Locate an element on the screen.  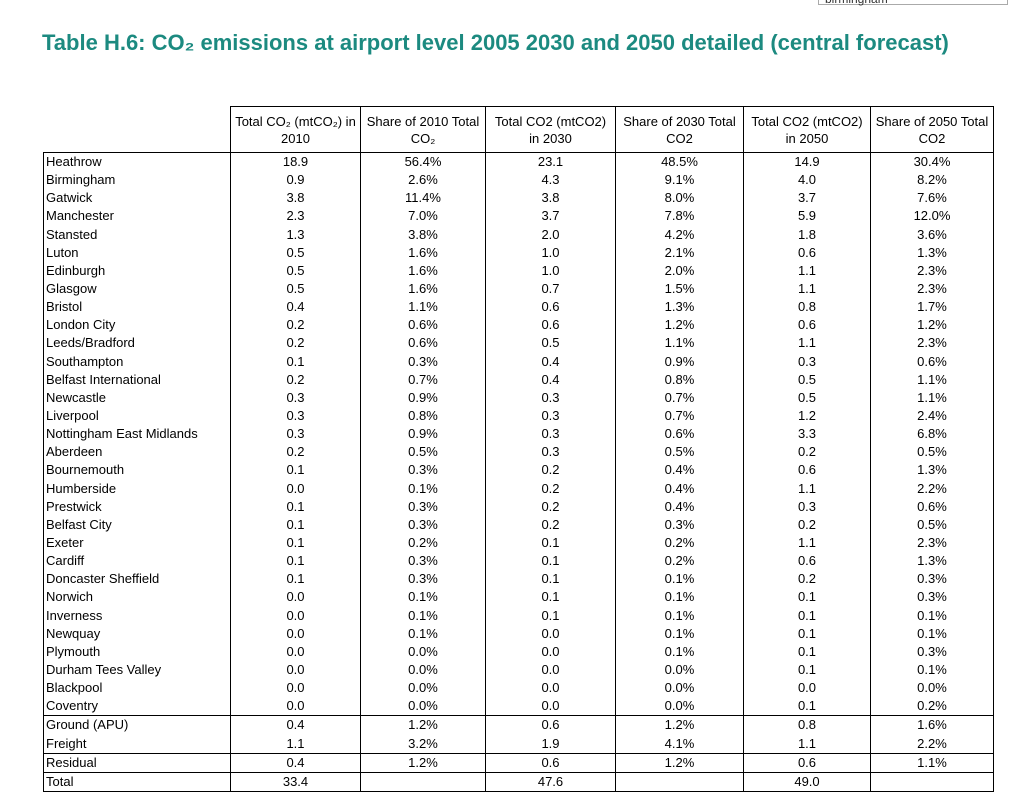
cell: 0.5 is located at coordinates (807, 379).